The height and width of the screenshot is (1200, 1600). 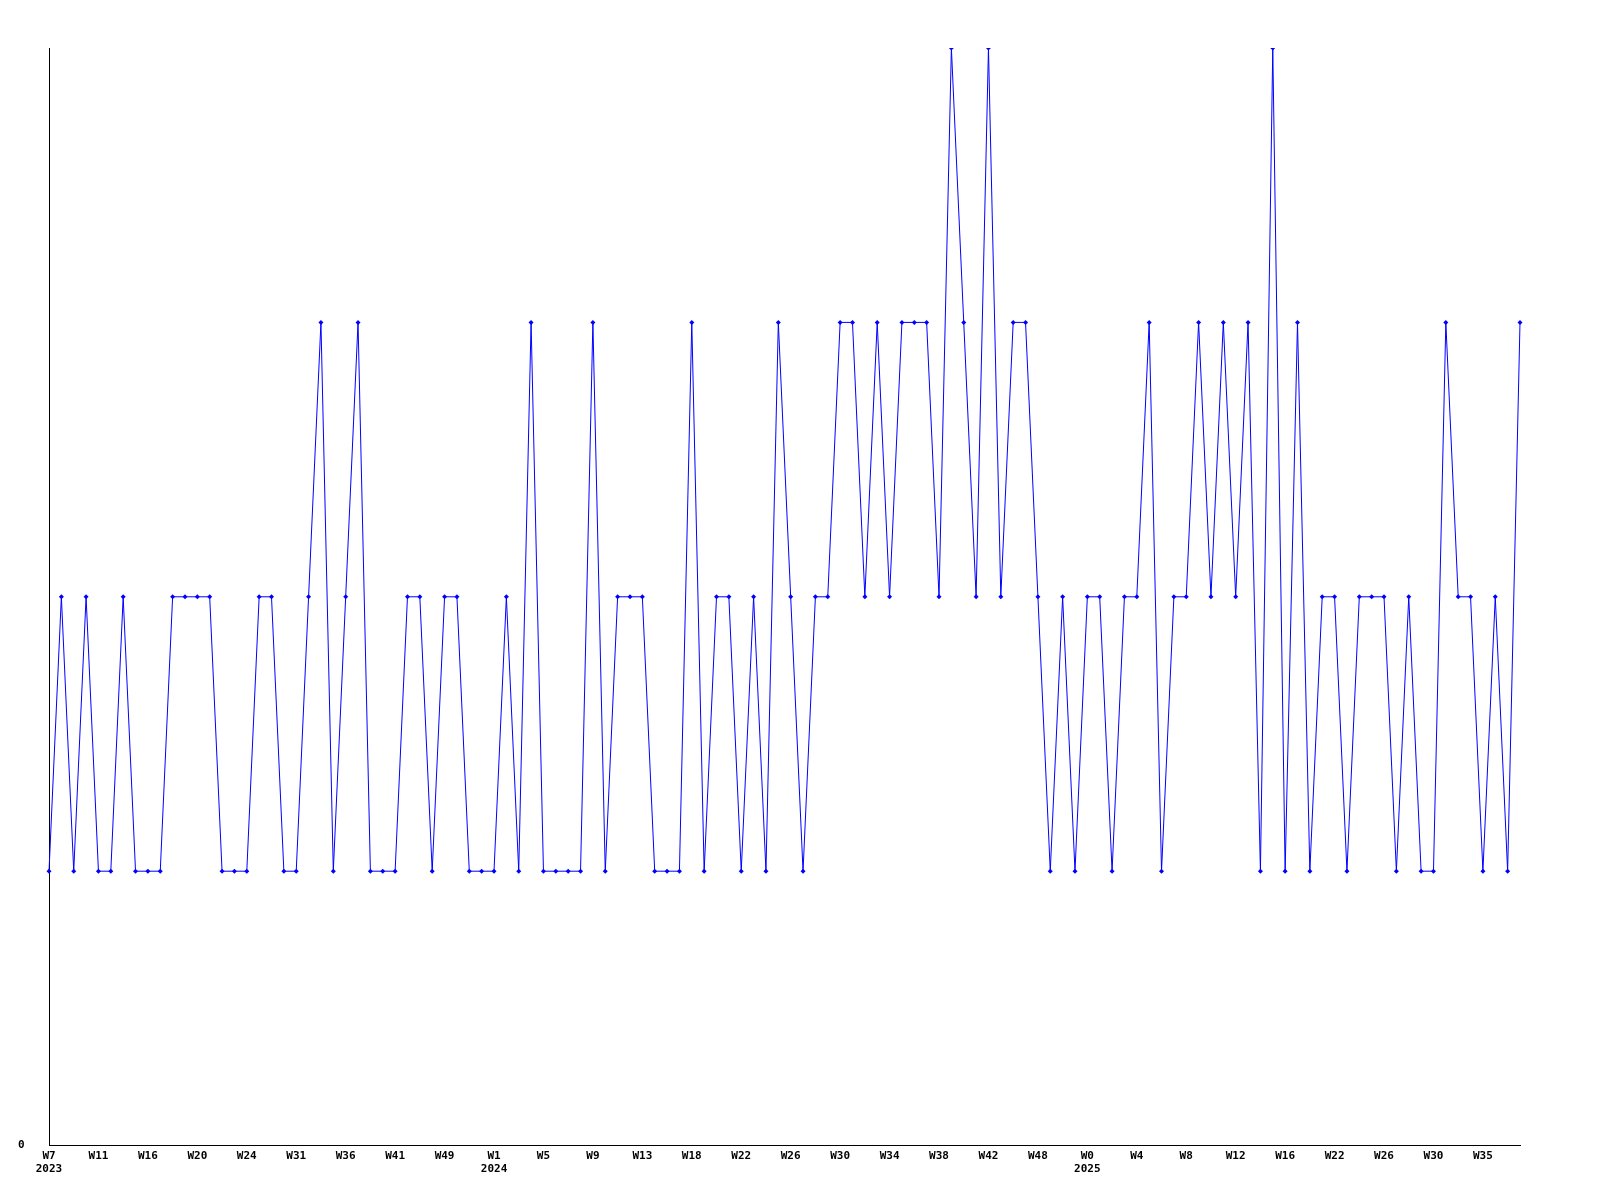 I want to click on x-tick-label: W5, so click(x=543, y=1156).